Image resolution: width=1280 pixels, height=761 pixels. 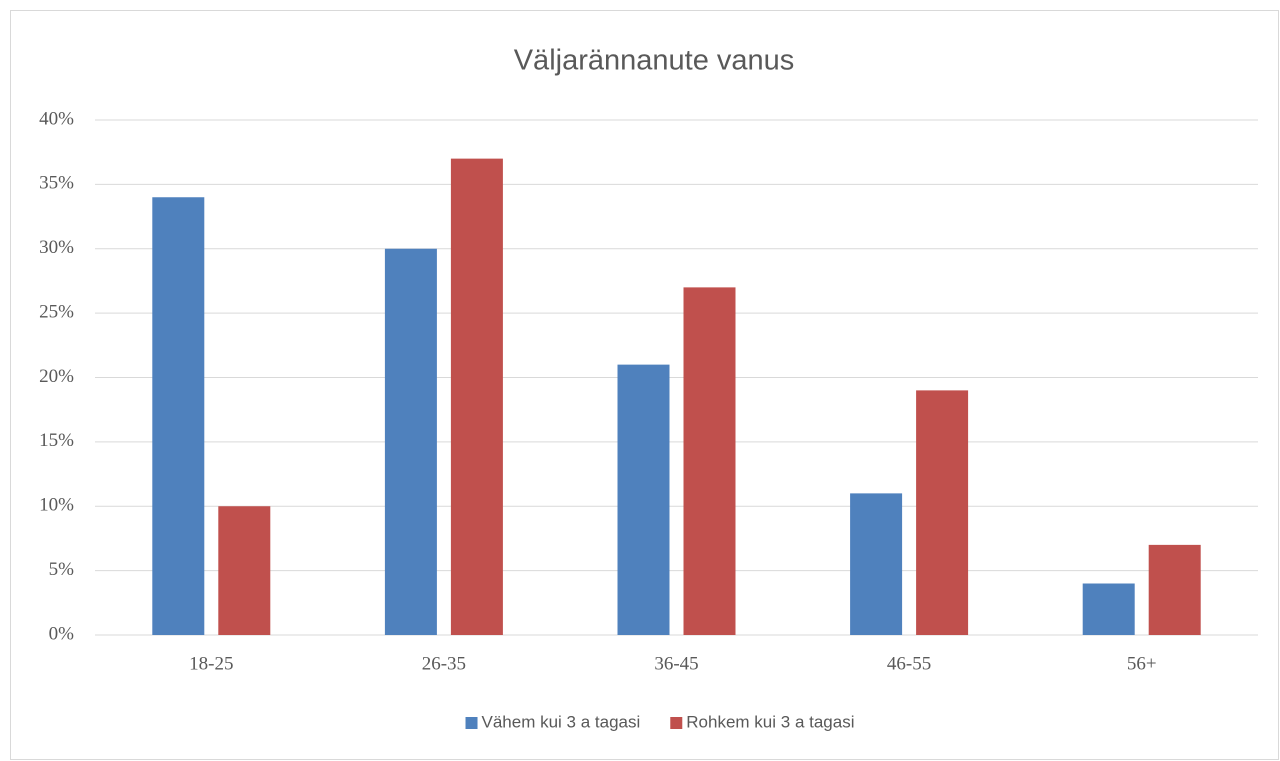 What do you see at coordinates (56, 183) in the screenshot?
I see `y-tick-label: 35%` at bounding box center [56, 183].